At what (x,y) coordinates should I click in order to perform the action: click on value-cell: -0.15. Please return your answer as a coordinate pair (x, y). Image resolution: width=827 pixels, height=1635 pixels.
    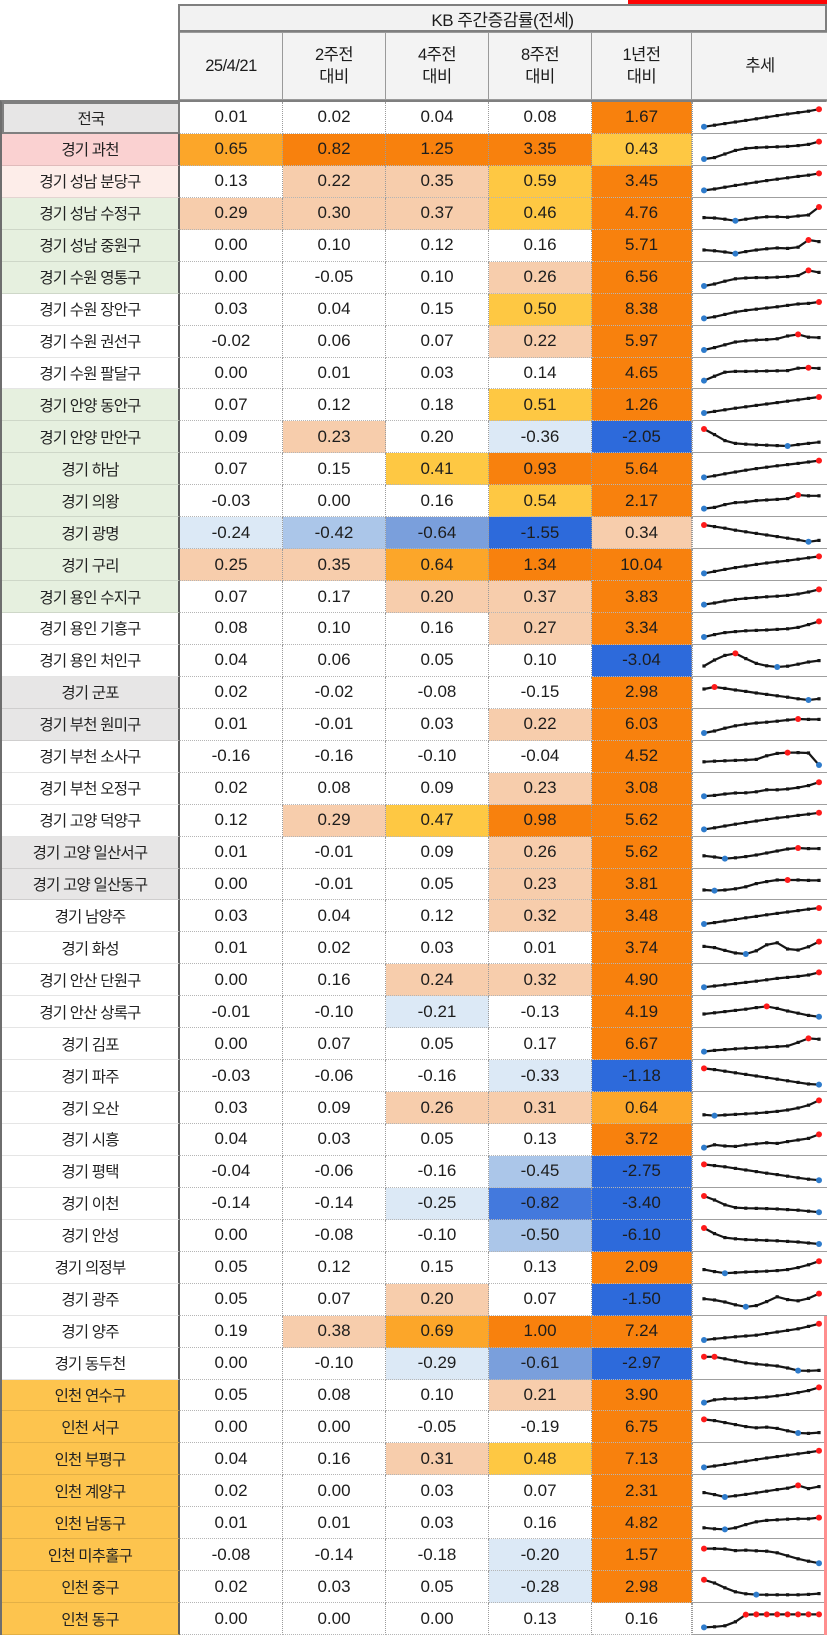
    Looking at the image, I should click on (540, 692).